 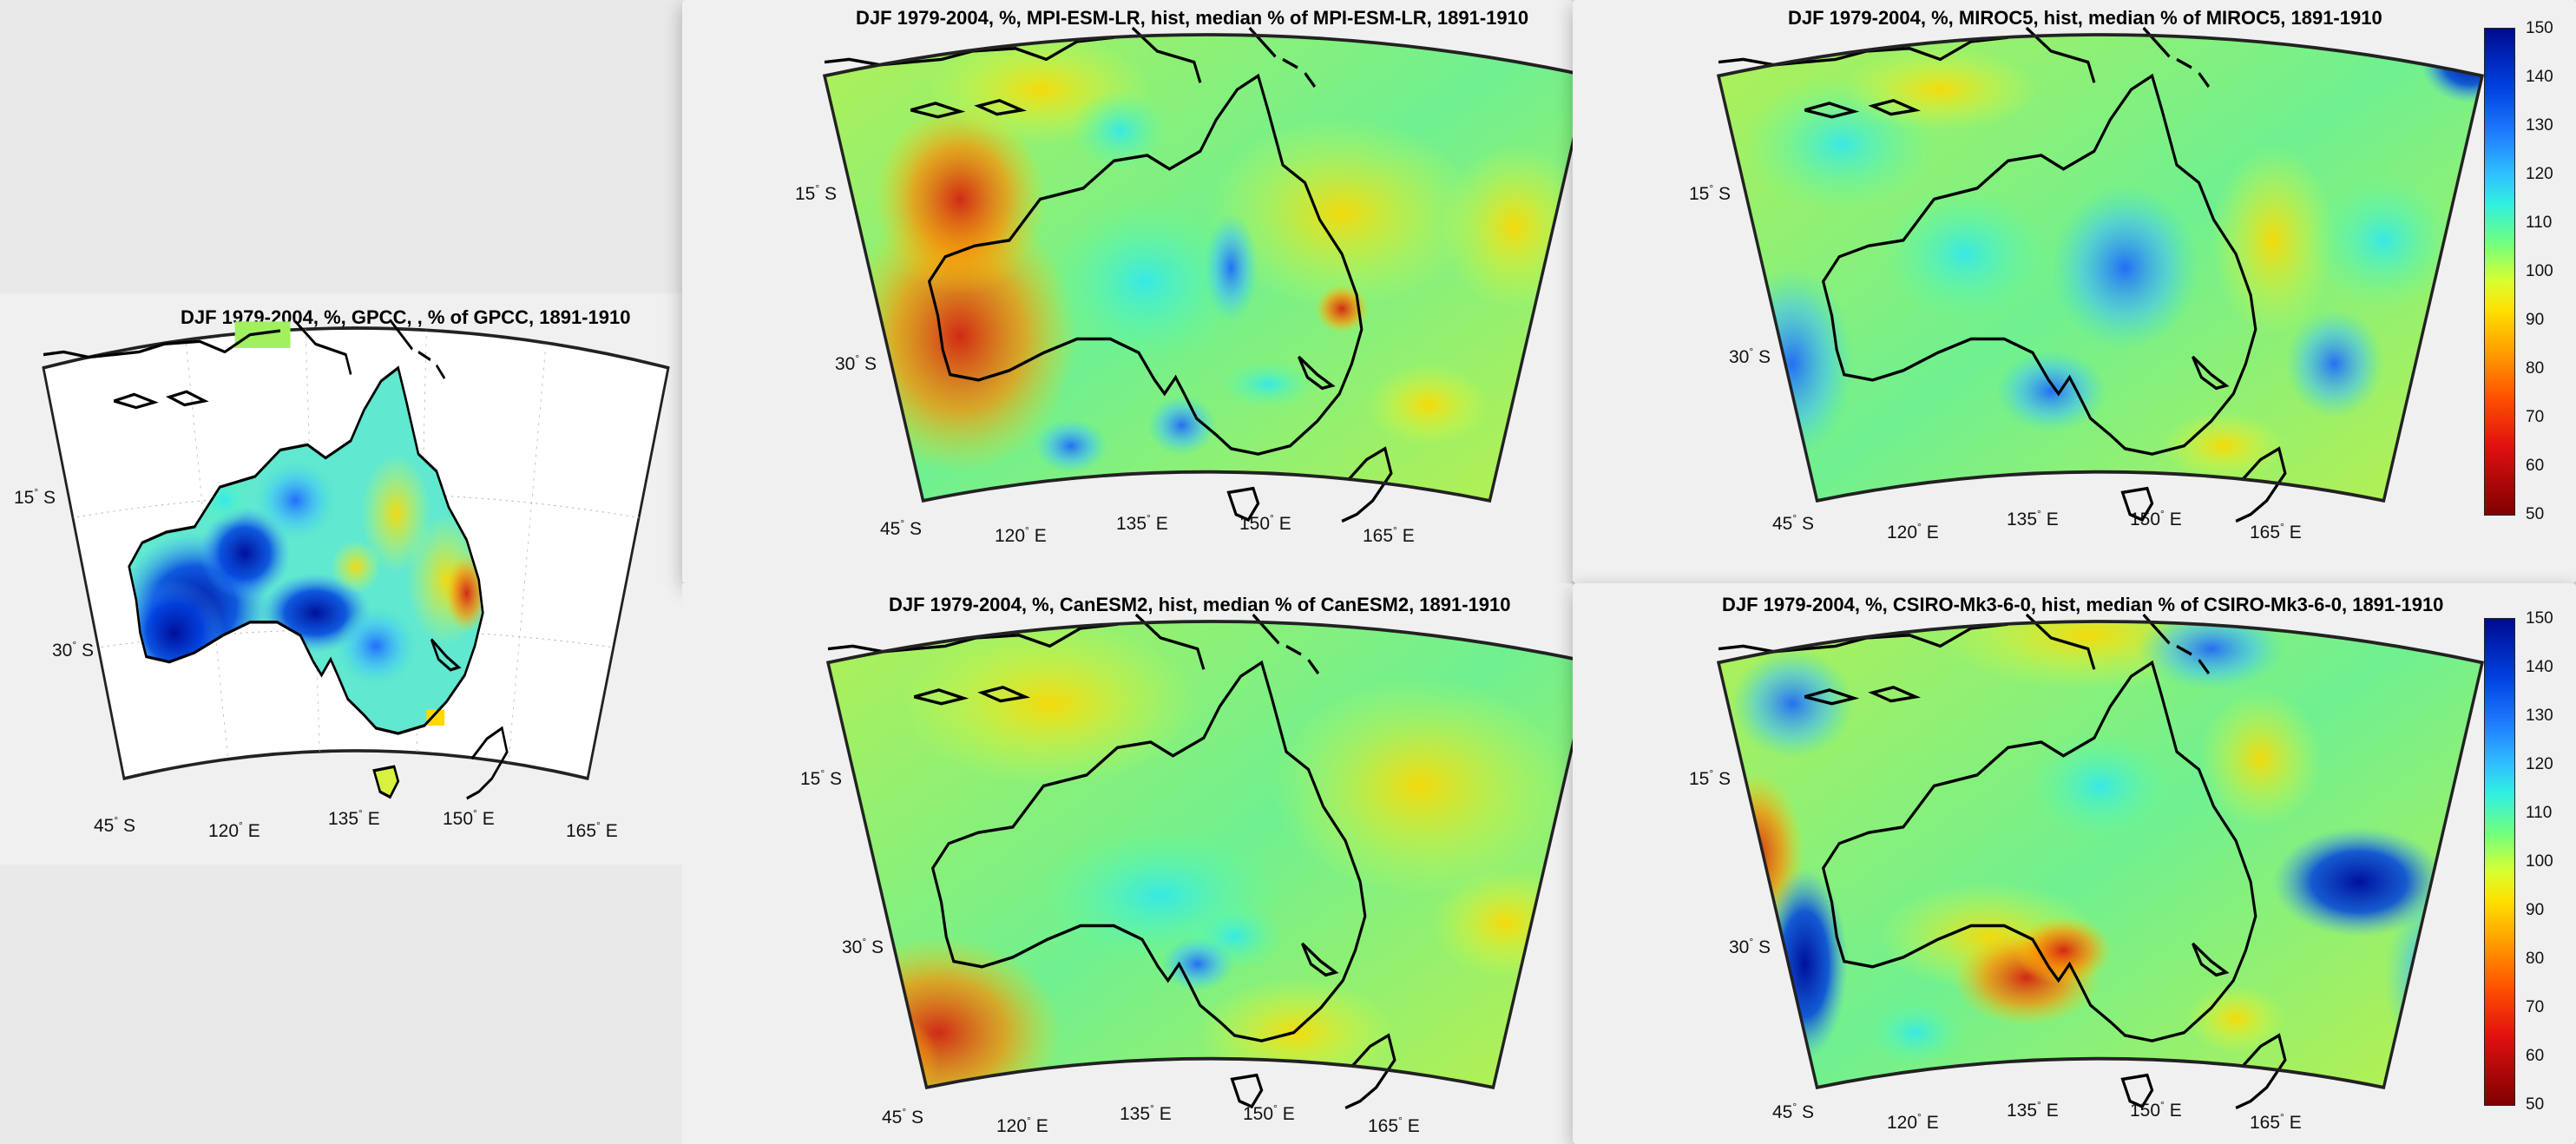 I want to click on gpcc-lon-tick-120: 120° E, so click(x=234, y=830).